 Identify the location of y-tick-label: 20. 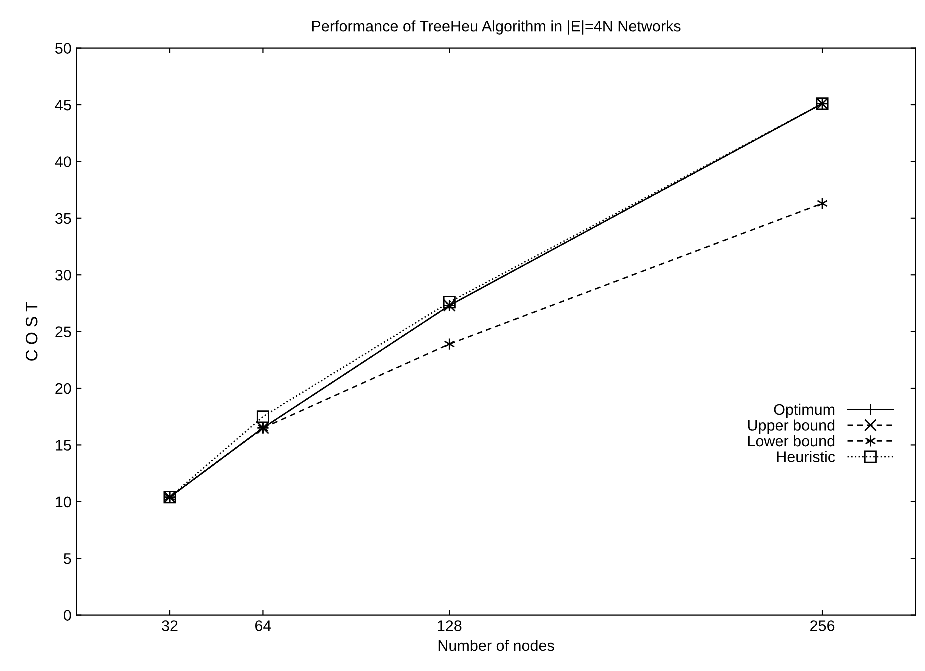
(64, 388).